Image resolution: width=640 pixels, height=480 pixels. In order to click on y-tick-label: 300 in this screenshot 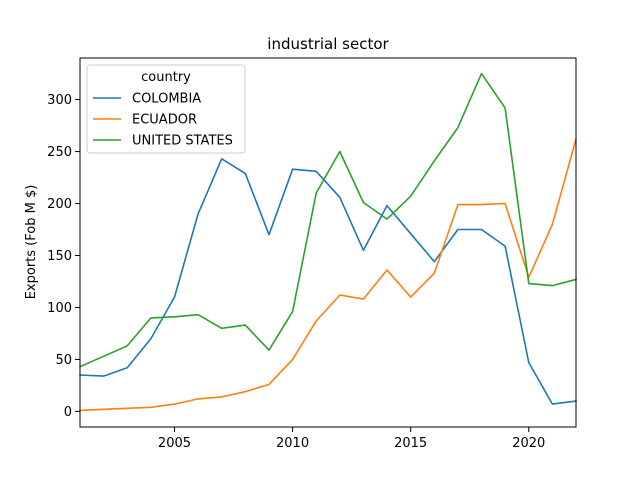, I will do `click(59, 100)`.